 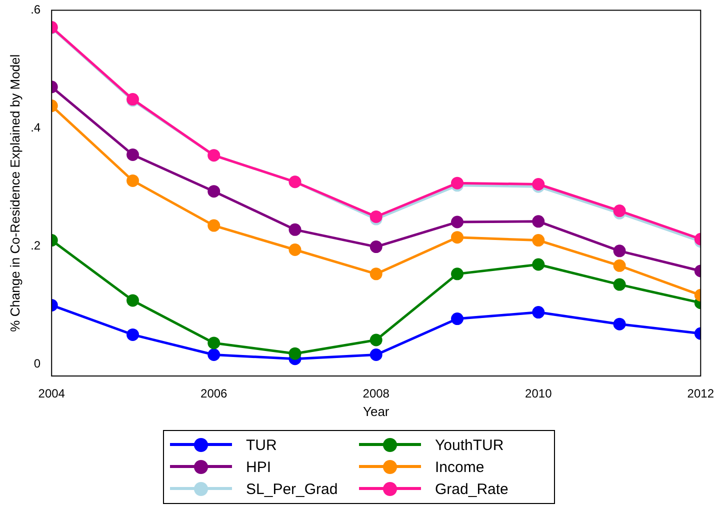 What do you see at coordinates (214, 393) in the screenshot?
I see `x-tick-label: 2006` at bounding box center [214, 393].